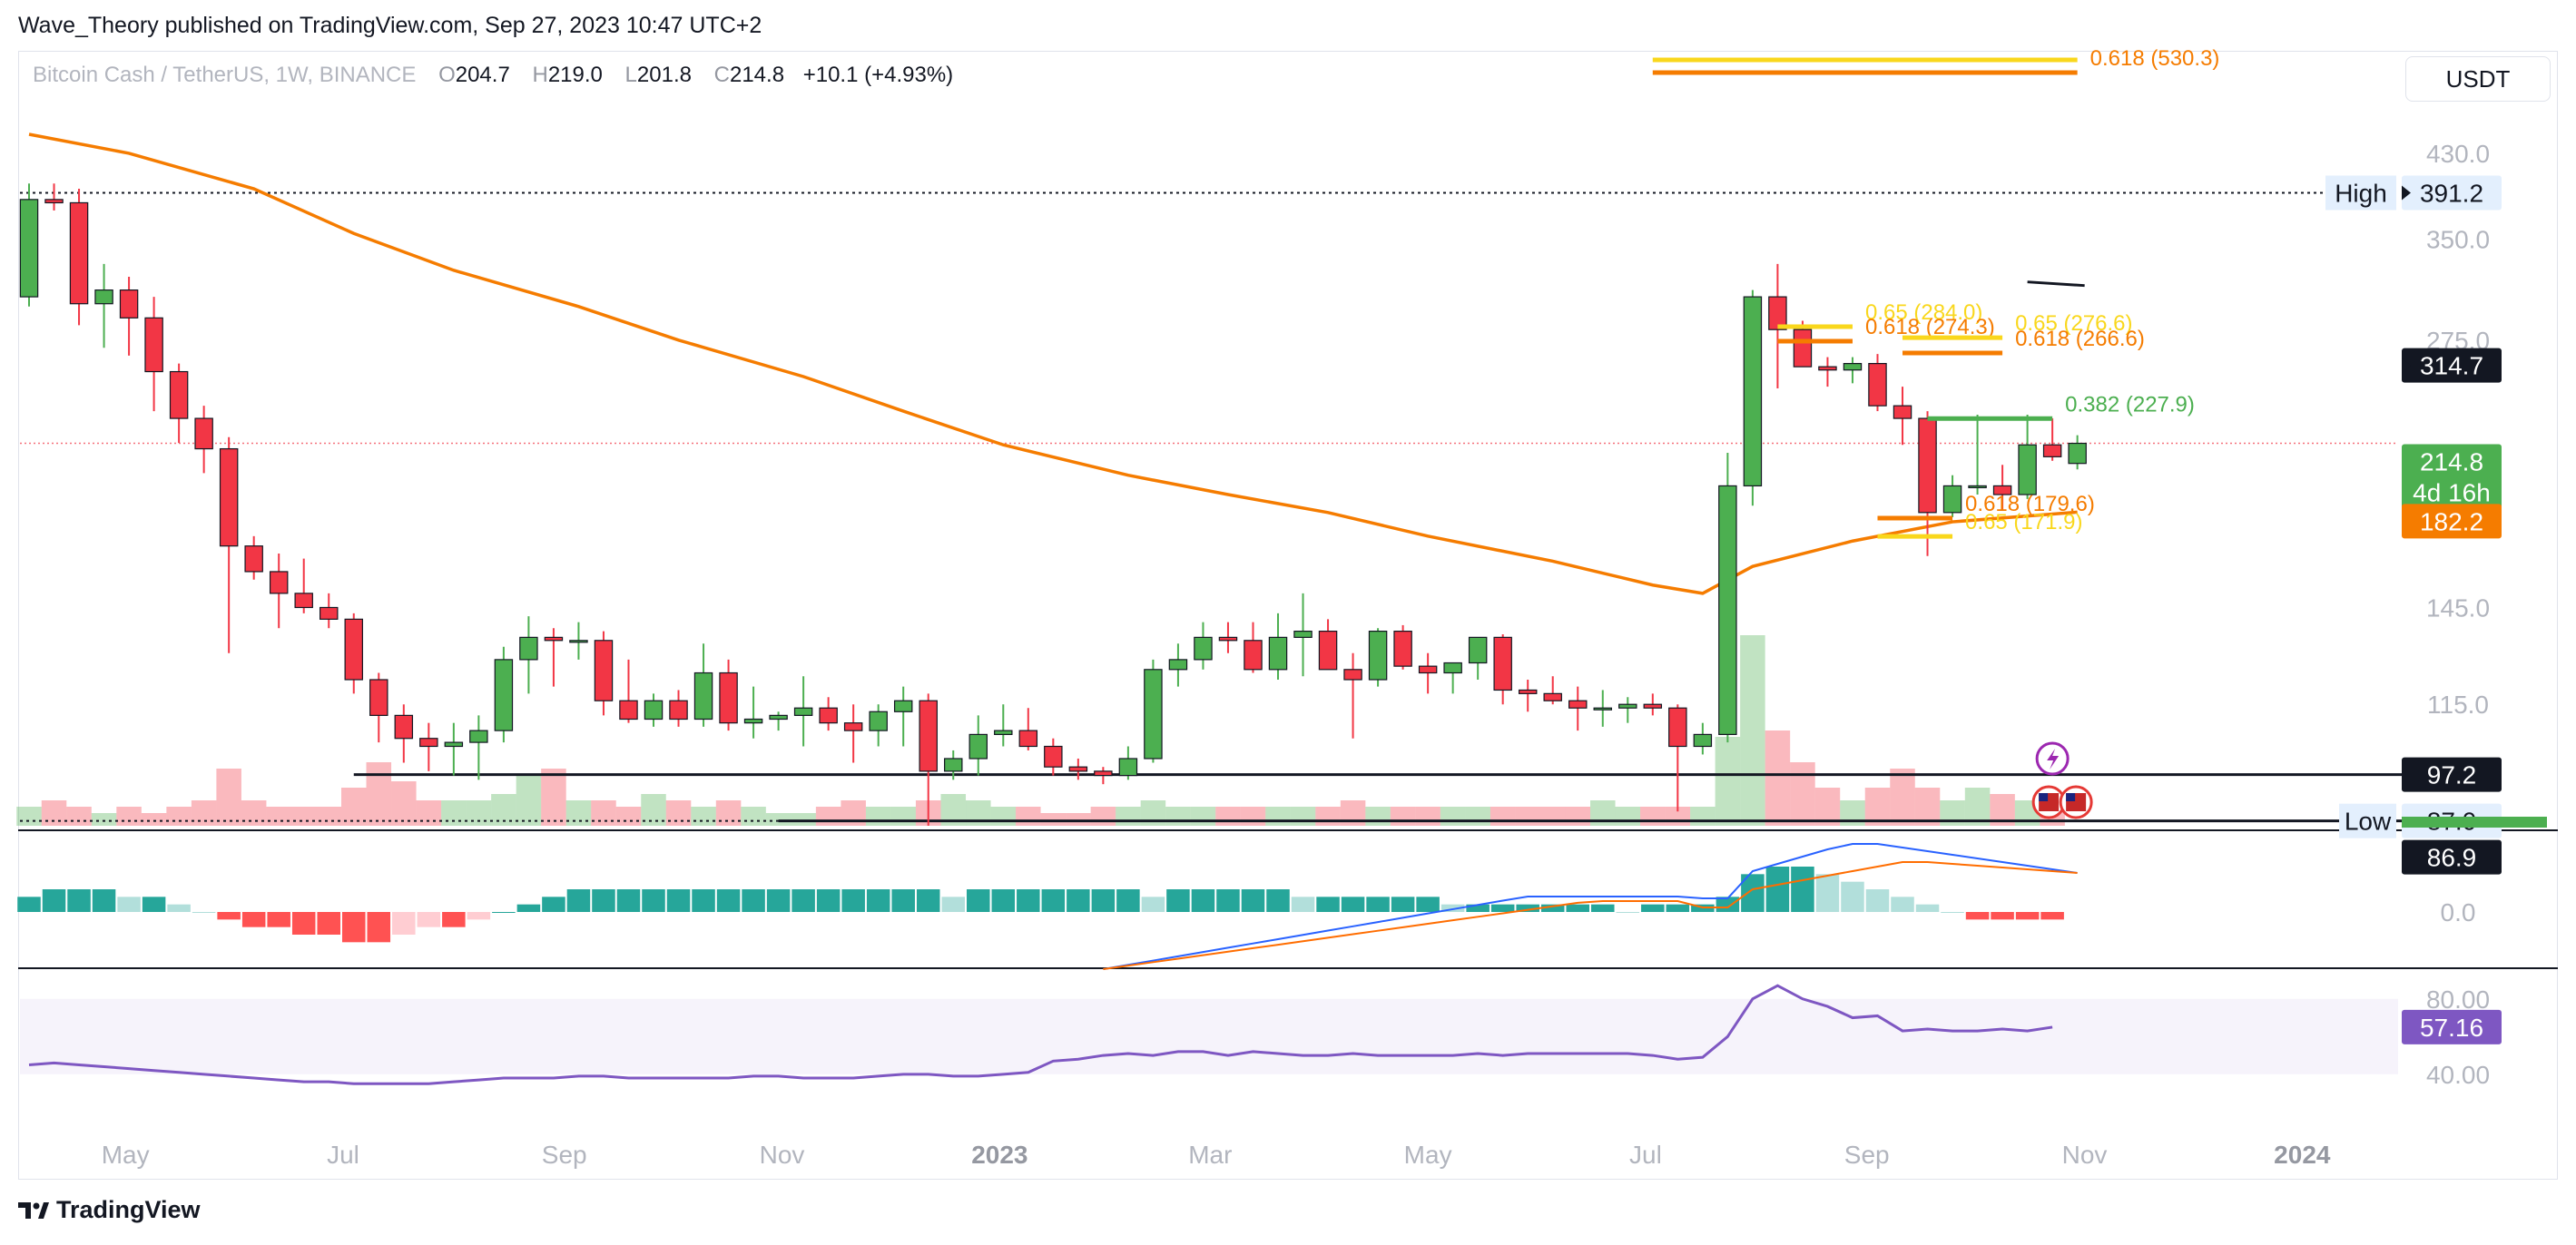 The image size is (2576, 1245). What do you see at coordinates (2451, 366) in the screenshot?
I see `price-tag: 314.7` at bounding box center [2451, 366].